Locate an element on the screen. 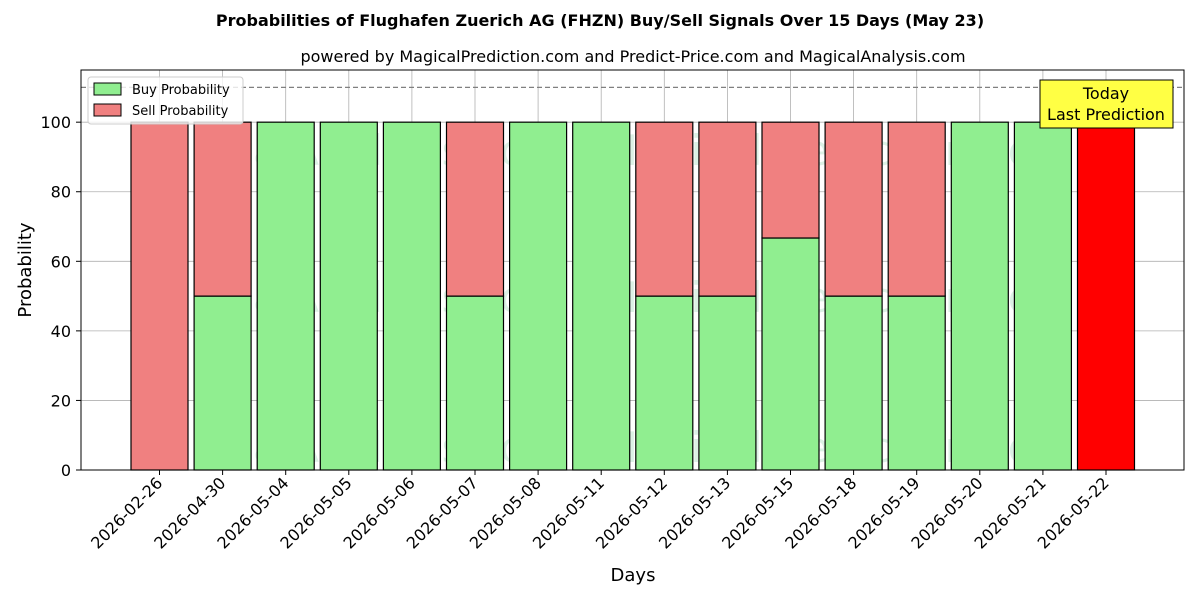  legend-swatch-buy is located at coordinates (107, 89).